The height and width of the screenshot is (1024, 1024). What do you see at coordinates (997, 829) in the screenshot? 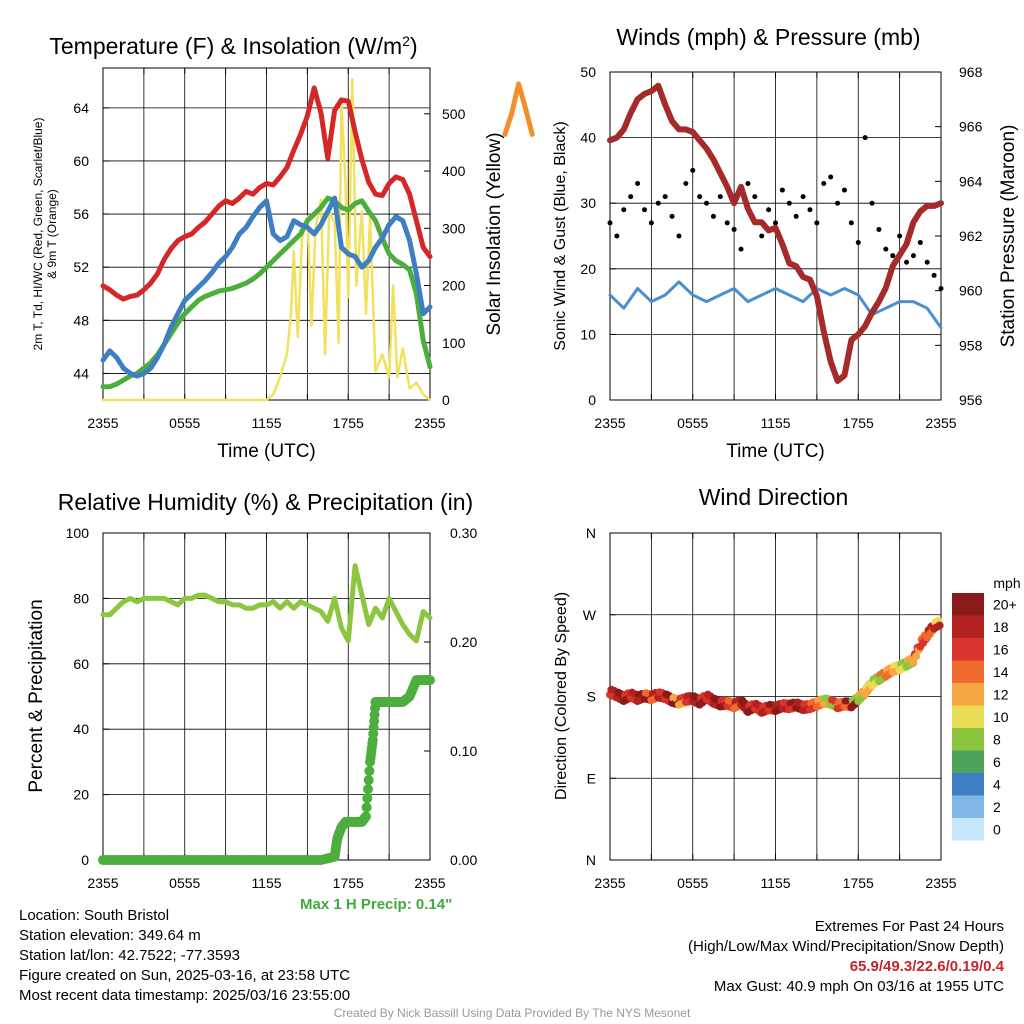
I see `legend-label: 0` at bounding box center [997, 829].